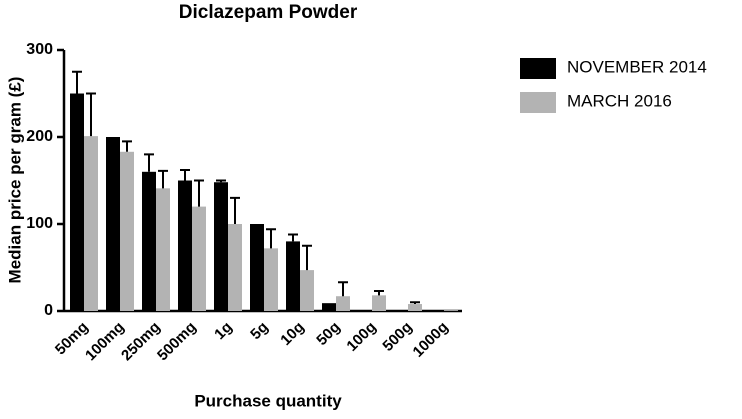 The height and width of the screenshot is (419, 742). I want to click on y-tick-label: 300, so click(39, 49).